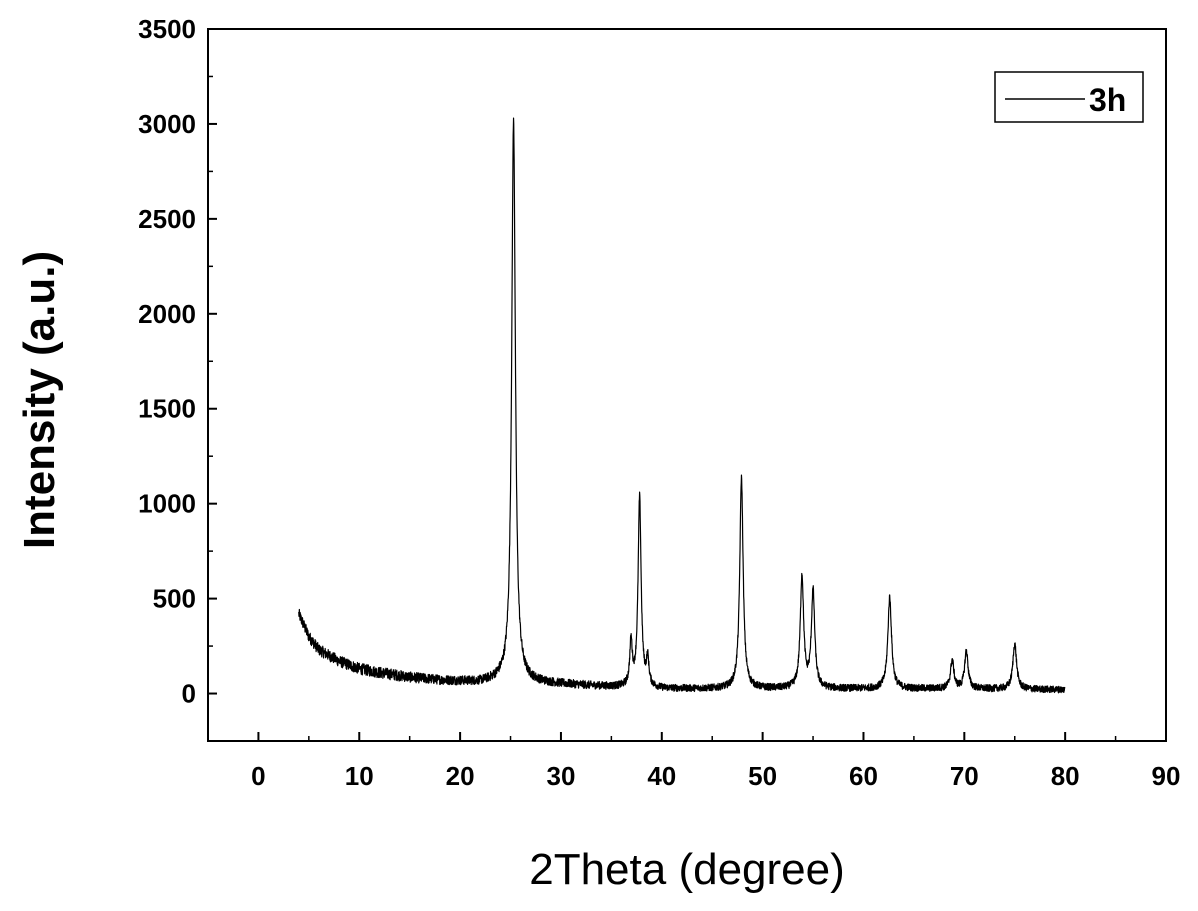 Image resolution: width=1198 pixels, height=911 pixels. I want to click on legend-box, so click(1069, 97).